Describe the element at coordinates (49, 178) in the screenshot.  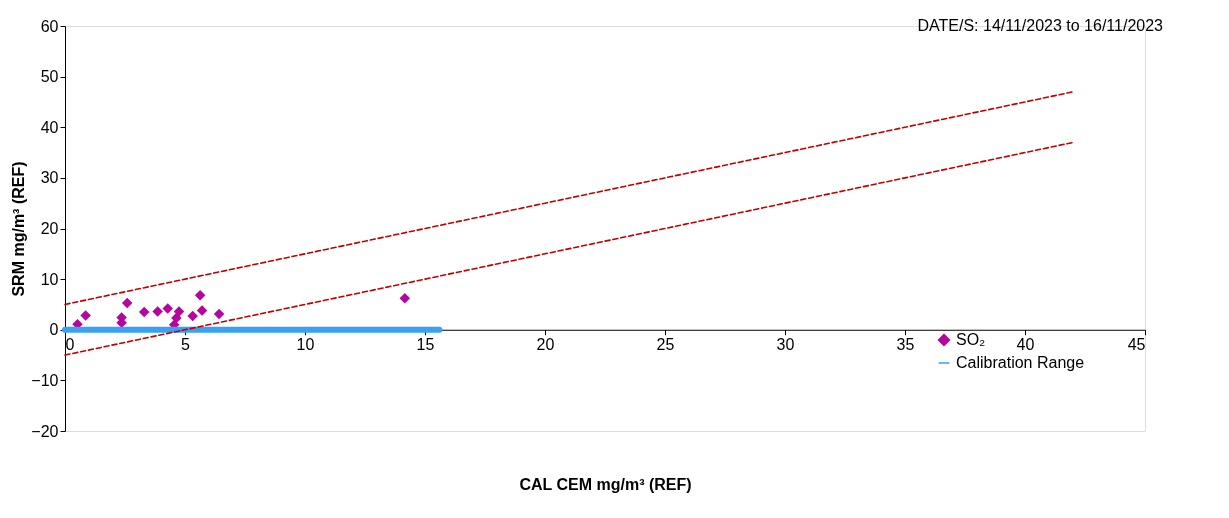
I see `y-tick-label: 30` at that location.